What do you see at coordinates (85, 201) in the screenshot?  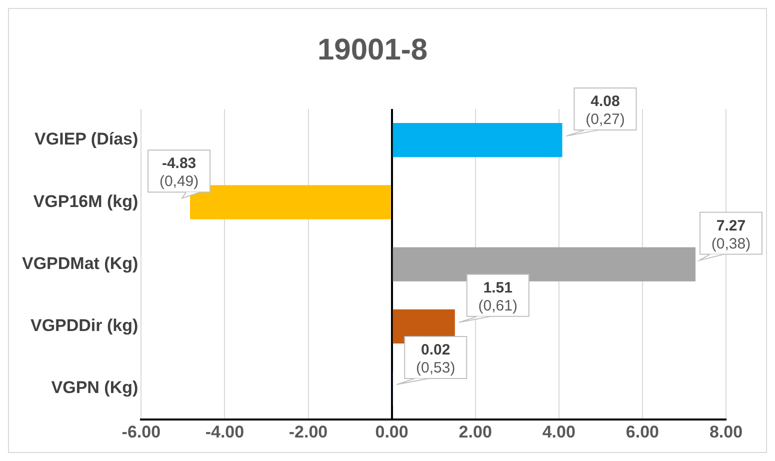 I see `y-tick-label: VGP16M (kg)` at bounding box center [85, 201].